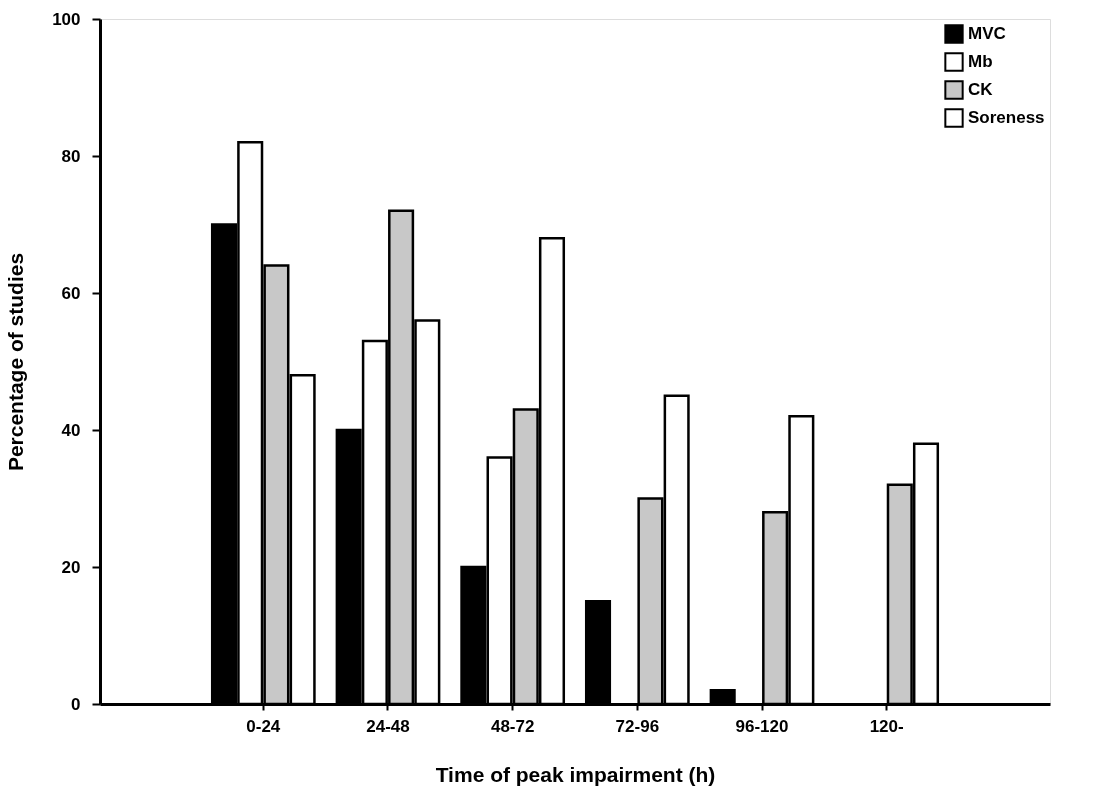  What do you see at coordinates (16, 362) in the screenshot?
I see `y-axis-title: Percentage of studies` at bounding box center [16, 362].